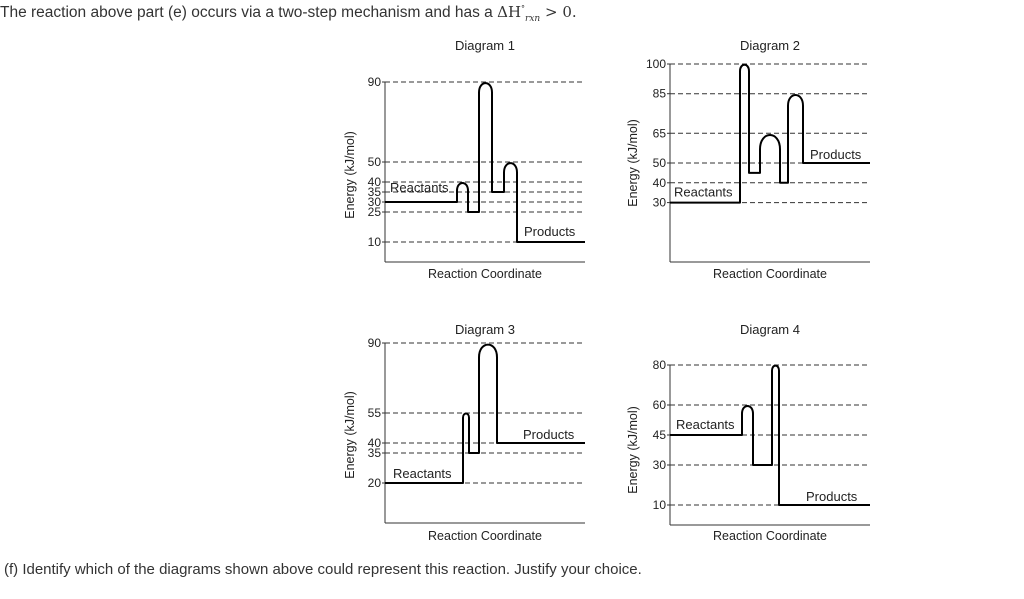 Image resolution: width=1024 pixels, height=599 pixels. I want to click on y-tick-label: 65, so click(660, 133).